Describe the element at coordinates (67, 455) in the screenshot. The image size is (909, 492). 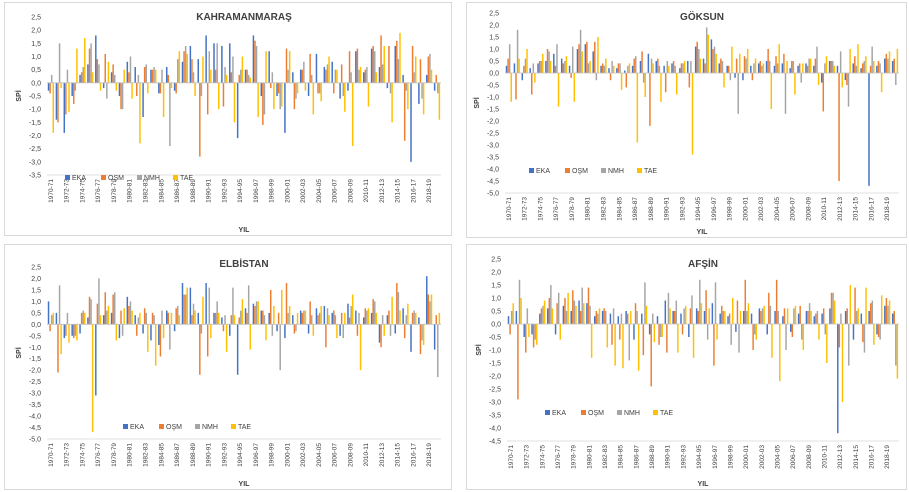
I see `x-tick-label: 1972-73` at that location.